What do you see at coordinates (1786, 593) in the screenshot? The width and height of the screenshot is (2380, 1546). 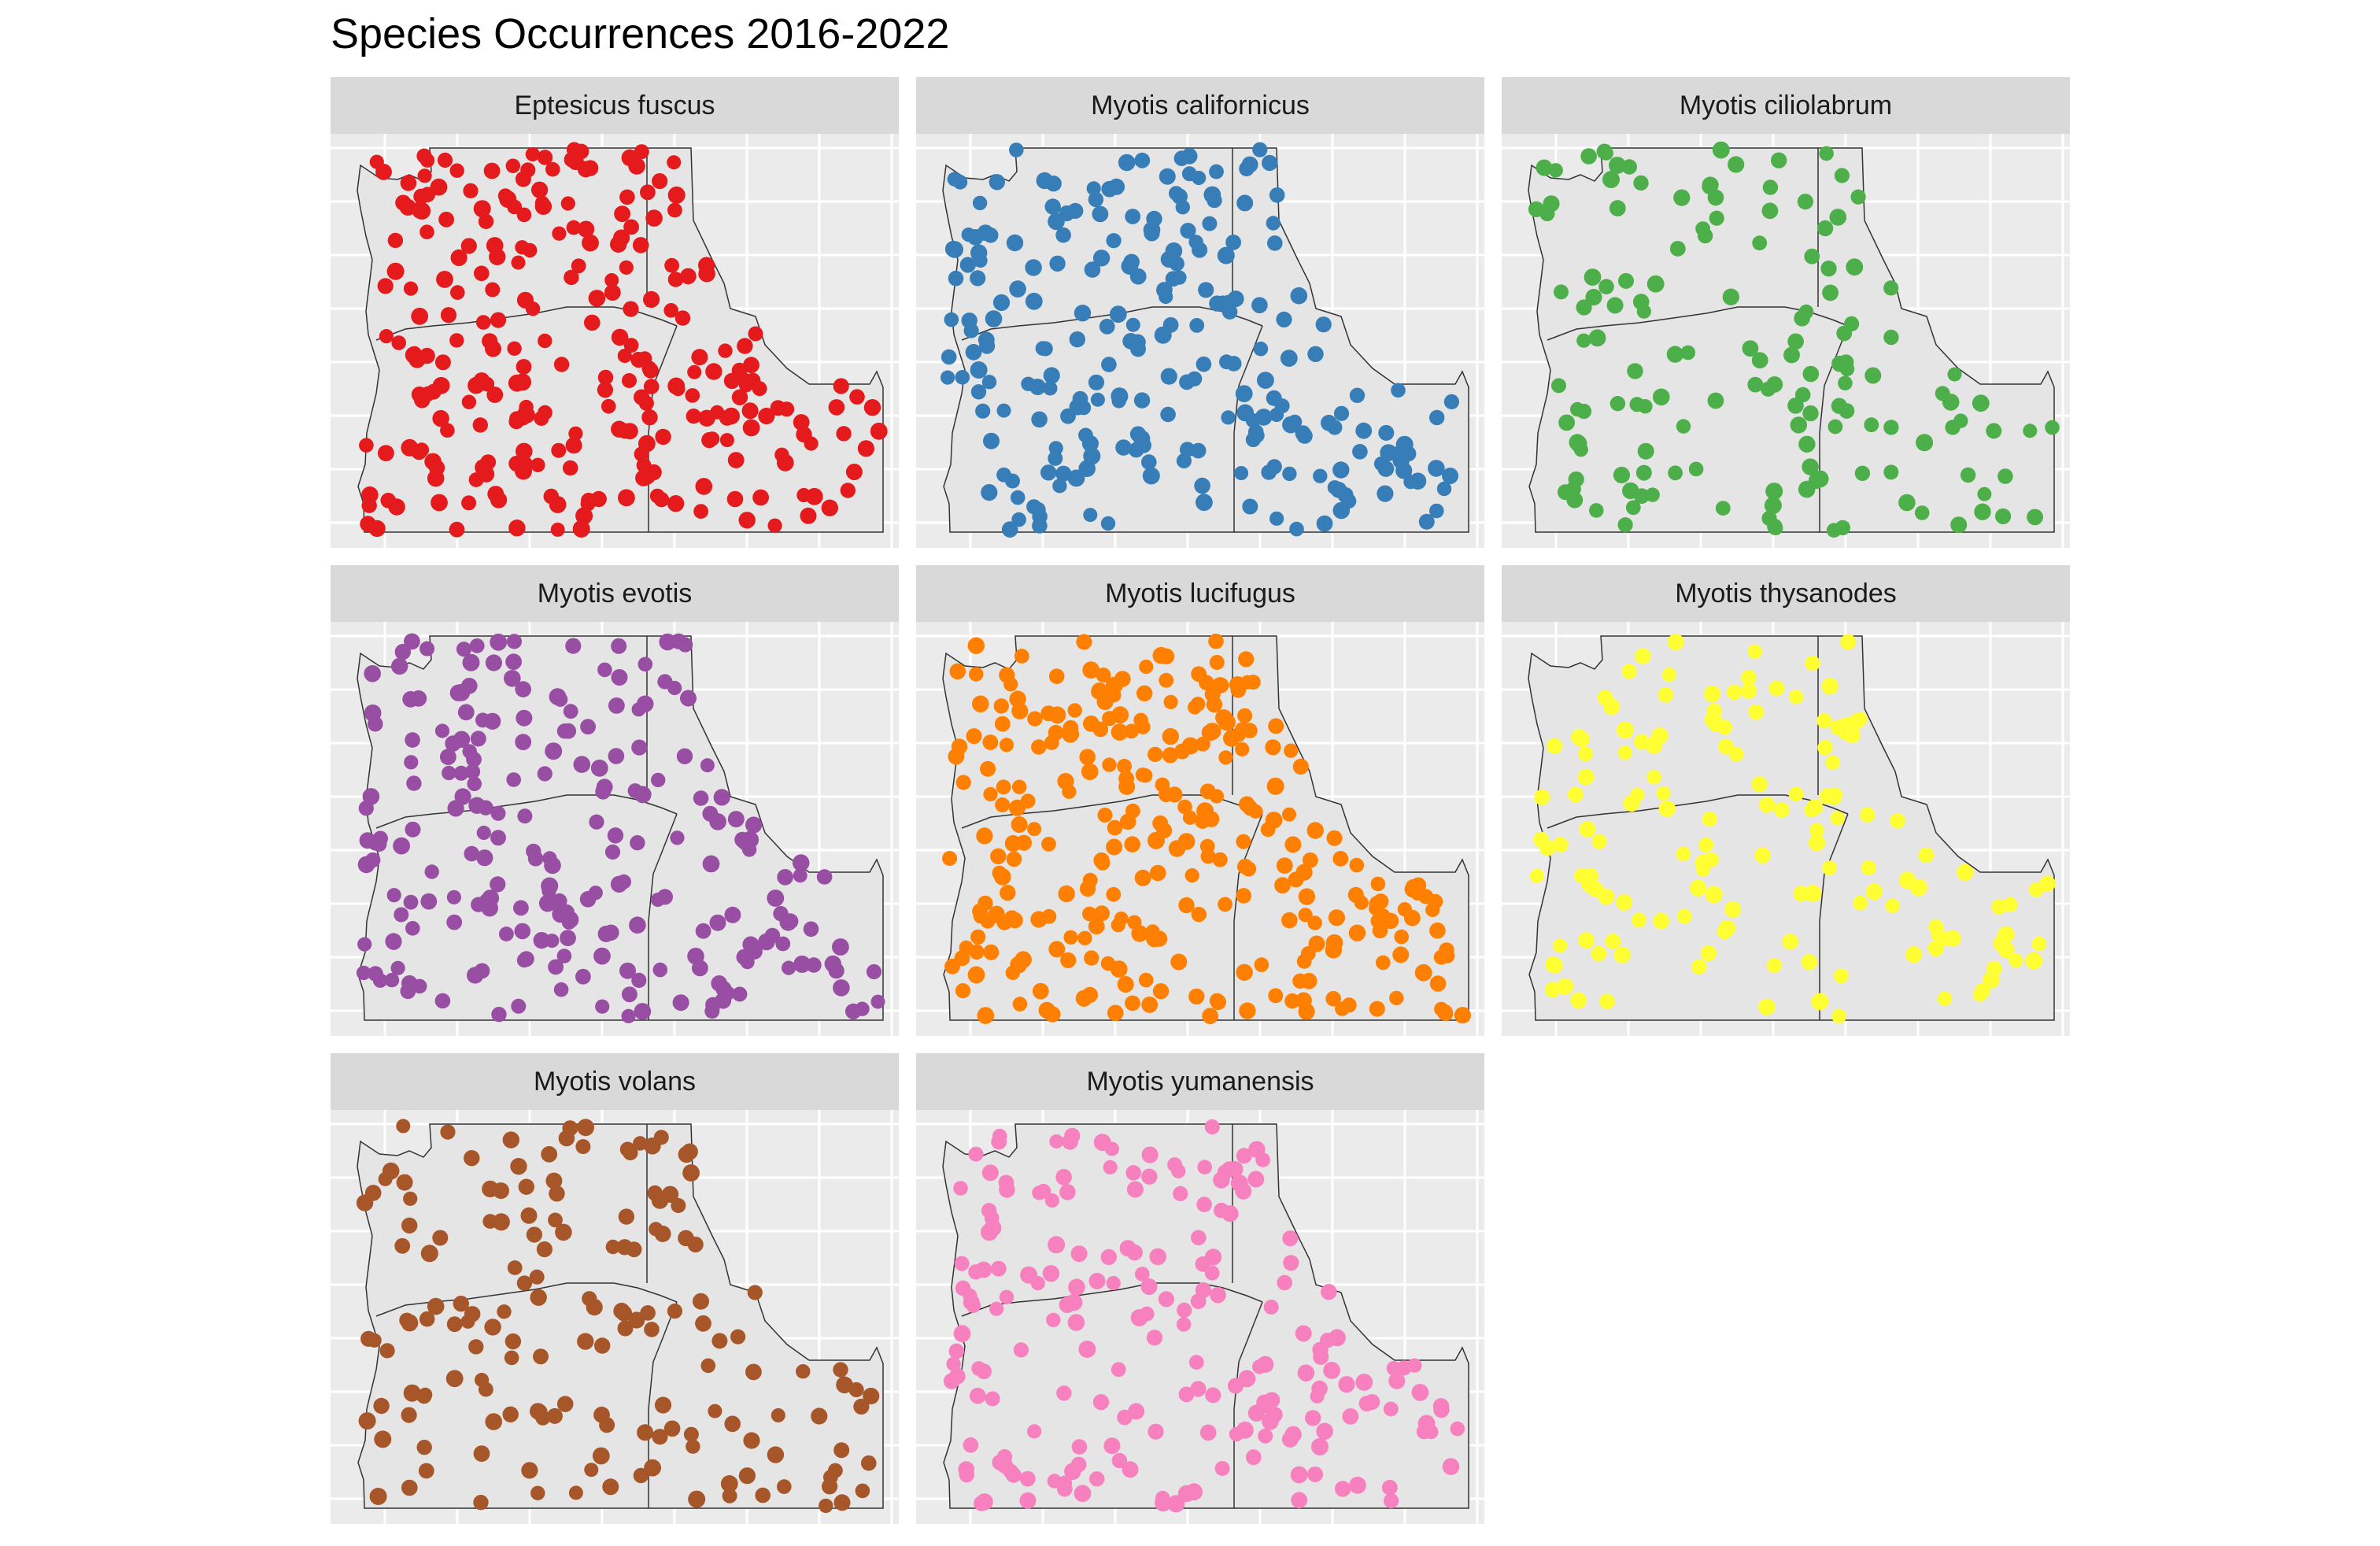 I see `facet-strip-label: Myotis thysanodes` at bounding box center [1786, 593].